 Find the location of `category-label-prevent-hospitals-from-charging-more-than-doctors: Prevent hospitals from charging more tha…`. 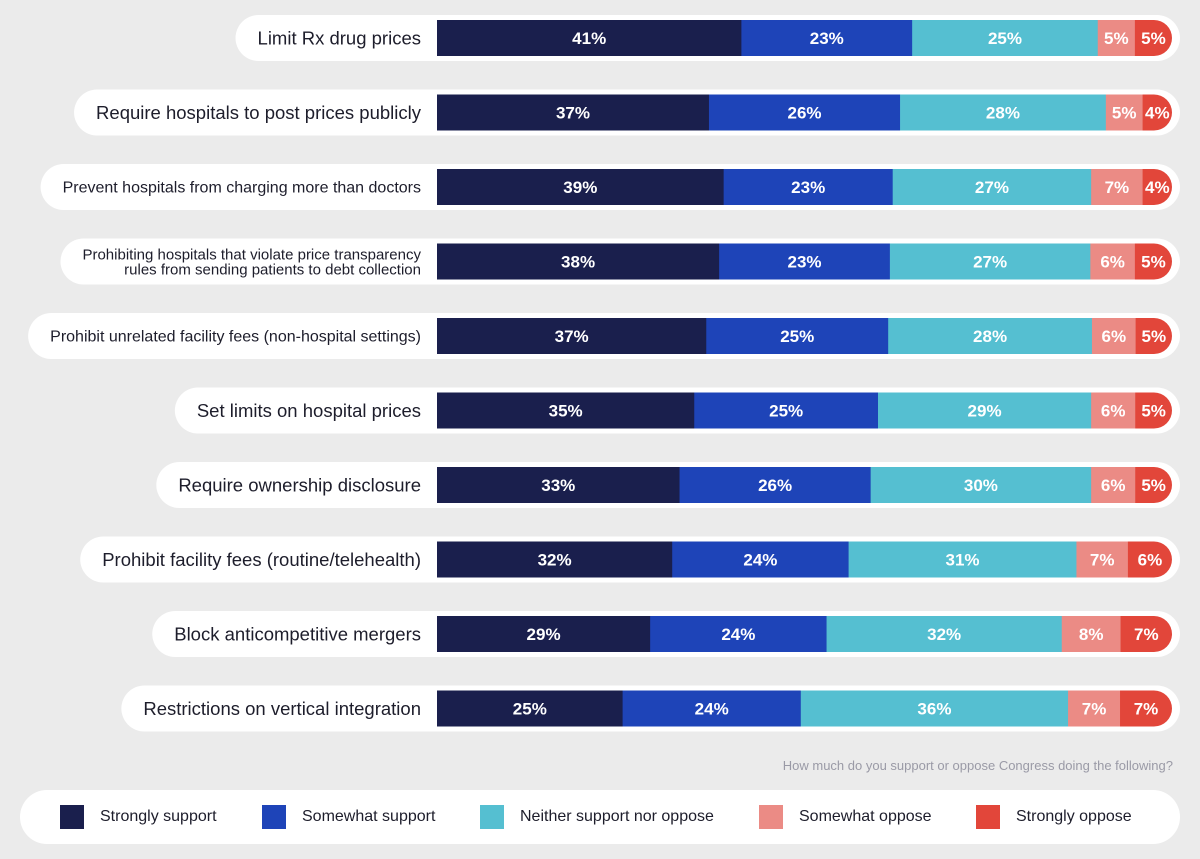

category-label-prevent-hospitals-from-charging-more-than-doctors: Prevent hospitals from charging more tha… is located at coordinates (242, 188).